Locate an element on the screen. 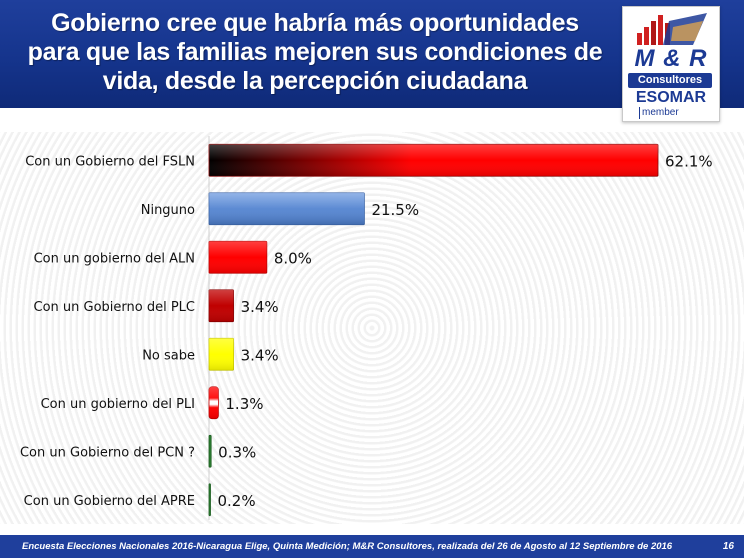  esomar-text: ESOMAR is located at coordinates (671, 97).